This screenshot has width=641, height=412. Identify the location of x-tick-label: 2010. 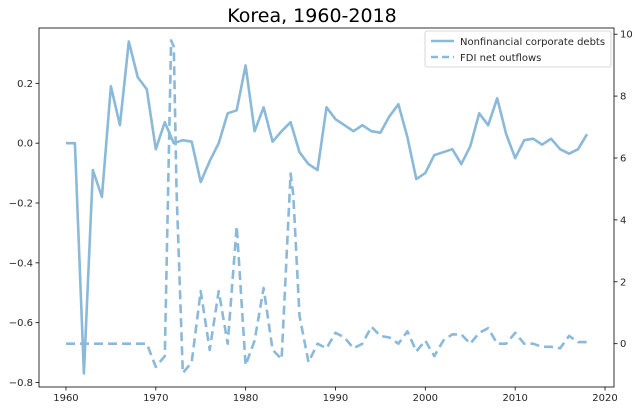
(514, 398).